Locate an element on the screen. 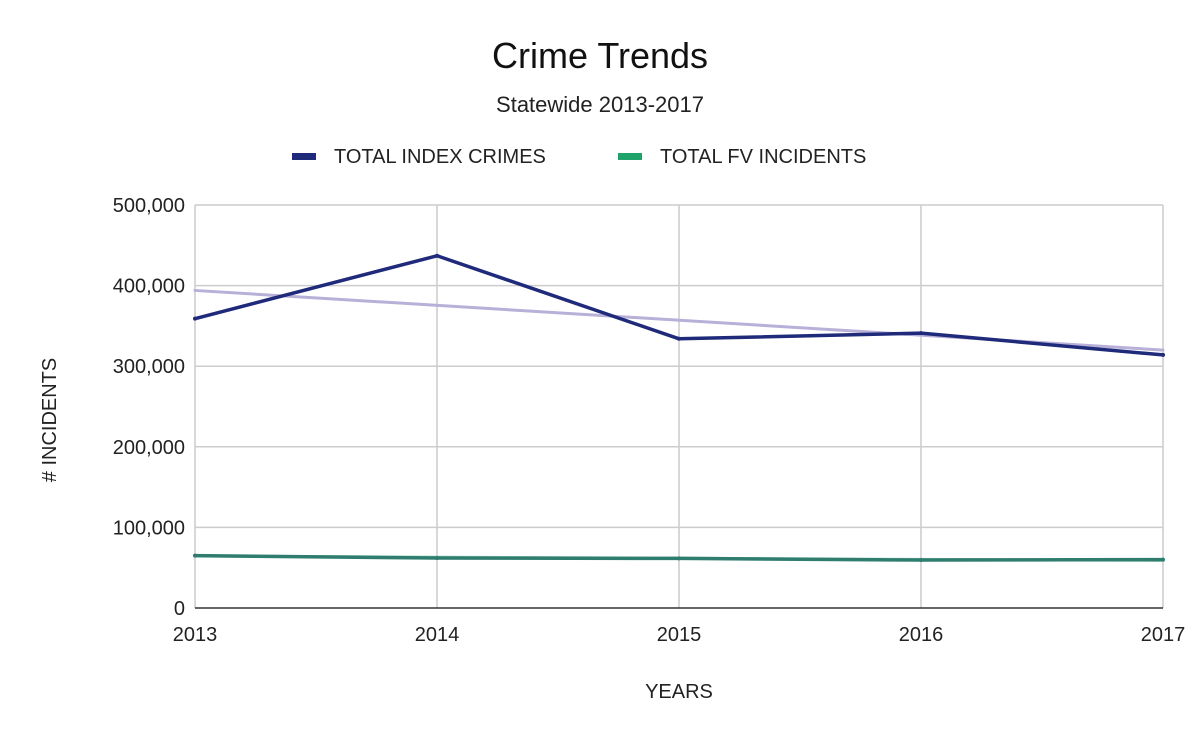 Image resolution: width=1200 pixels, height=742 pixels. y-tick-label: 500,000 is located at coordinates (149, 206).